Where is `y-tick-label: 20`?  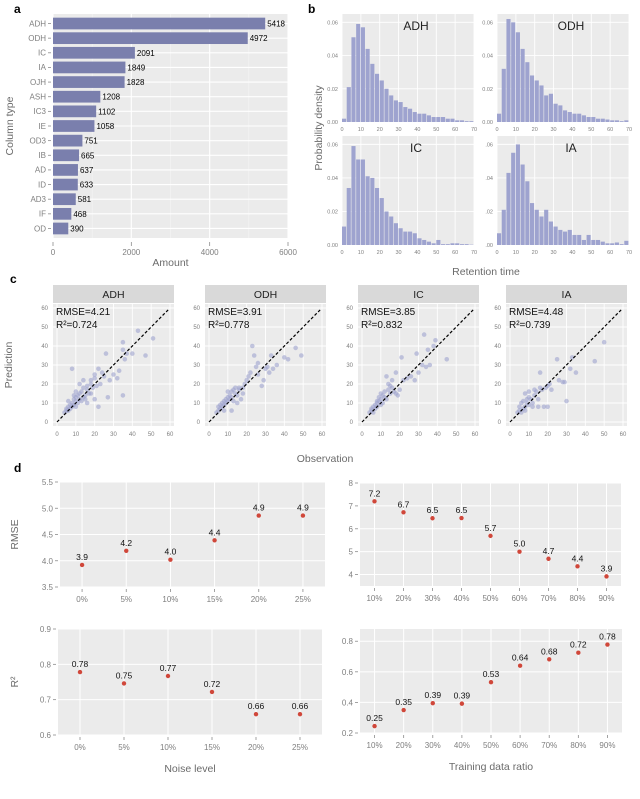
y-tick-label: 20 is located at coordinates (349, 385).